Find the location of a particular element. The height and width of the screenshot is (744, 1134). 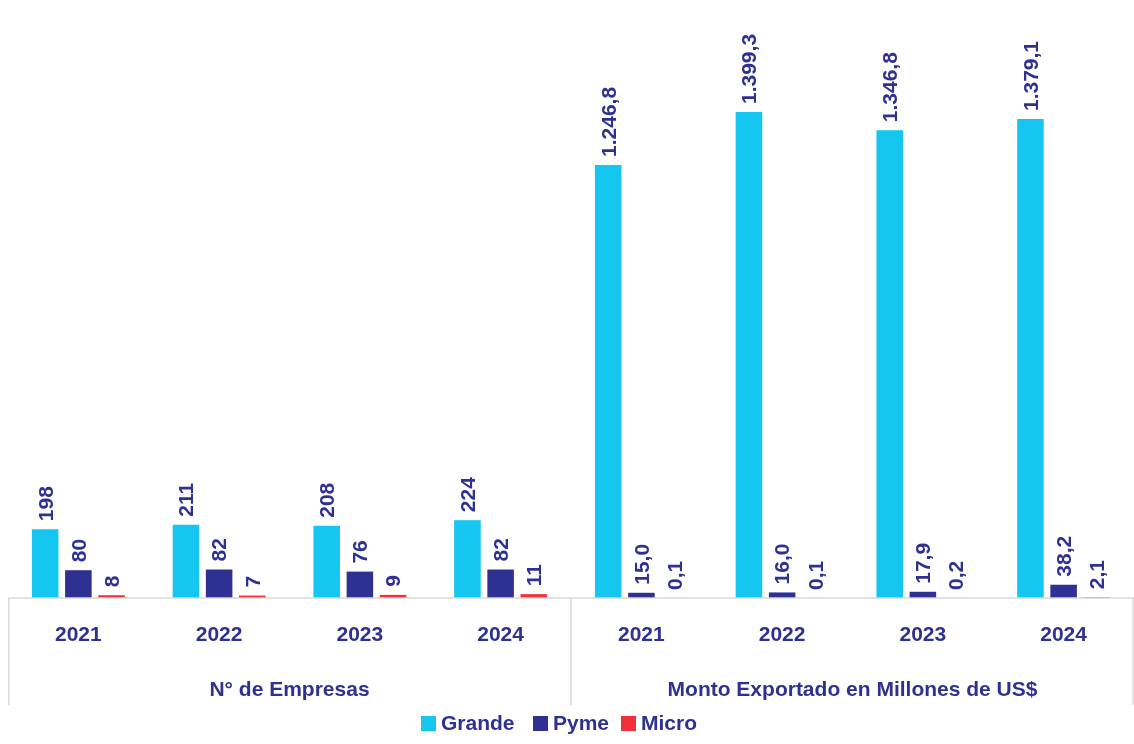

data-label: 16,0 is located at coordinates (782, 564).